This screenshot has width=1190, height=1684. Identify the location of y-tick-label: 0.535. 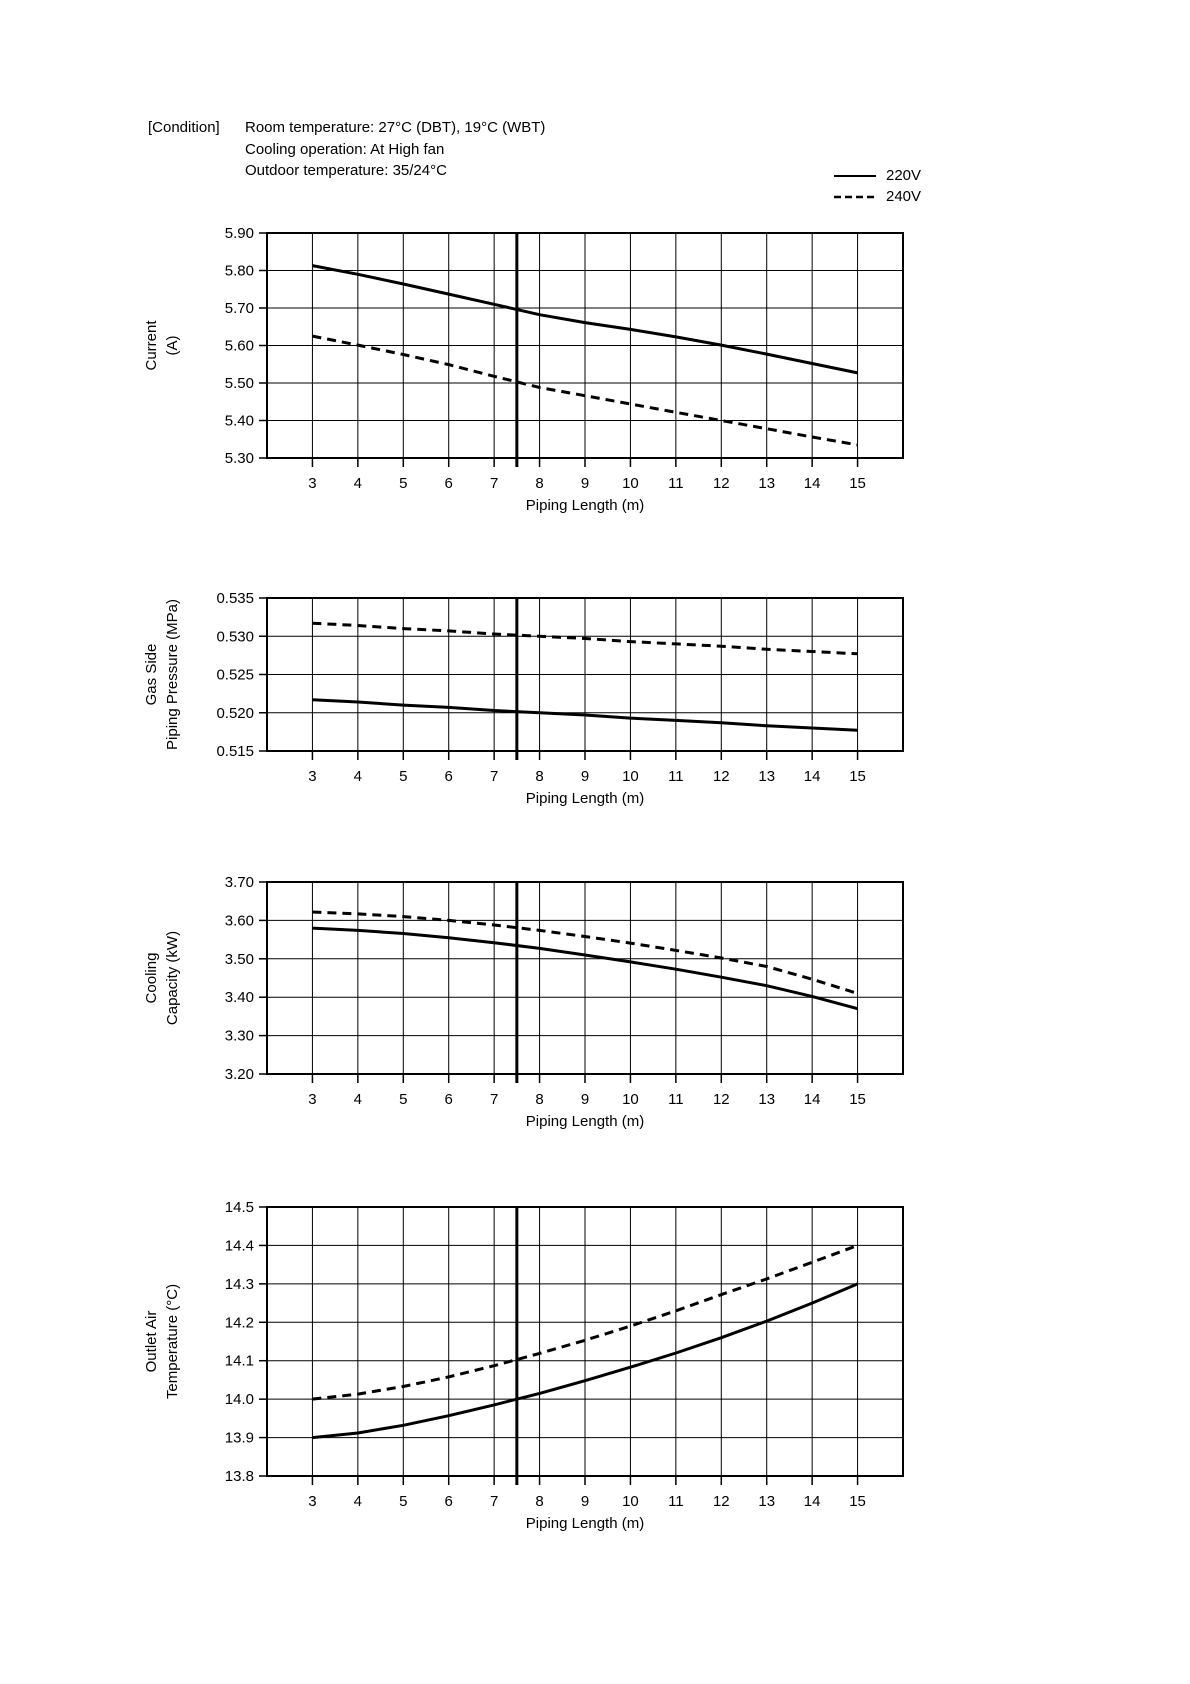
(235, 598).